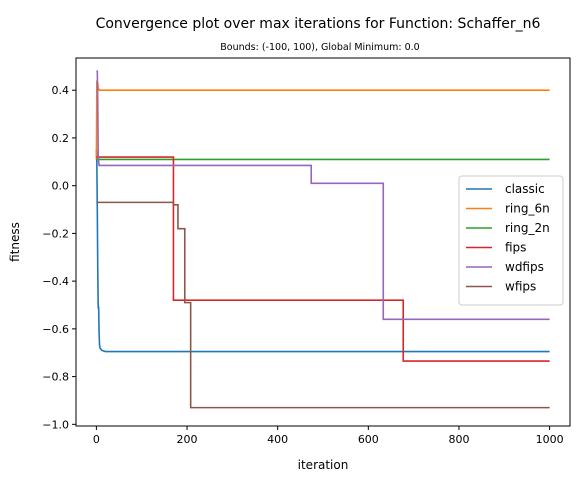 Image resolution: width=587 pixels, height=484 pixels. Describe the element at coordinates (323, 465) in the screenshot. I see `x-axis-label: iteration` at that location.